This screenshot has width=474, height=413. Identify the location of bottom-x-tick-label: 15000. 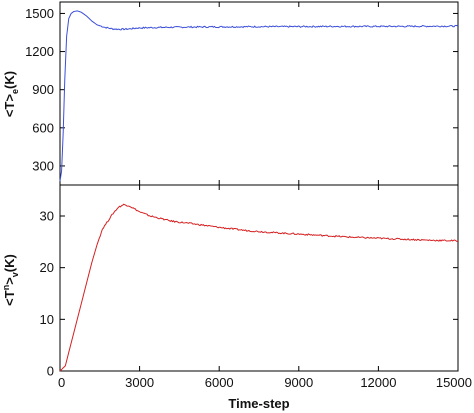
(454, 382).